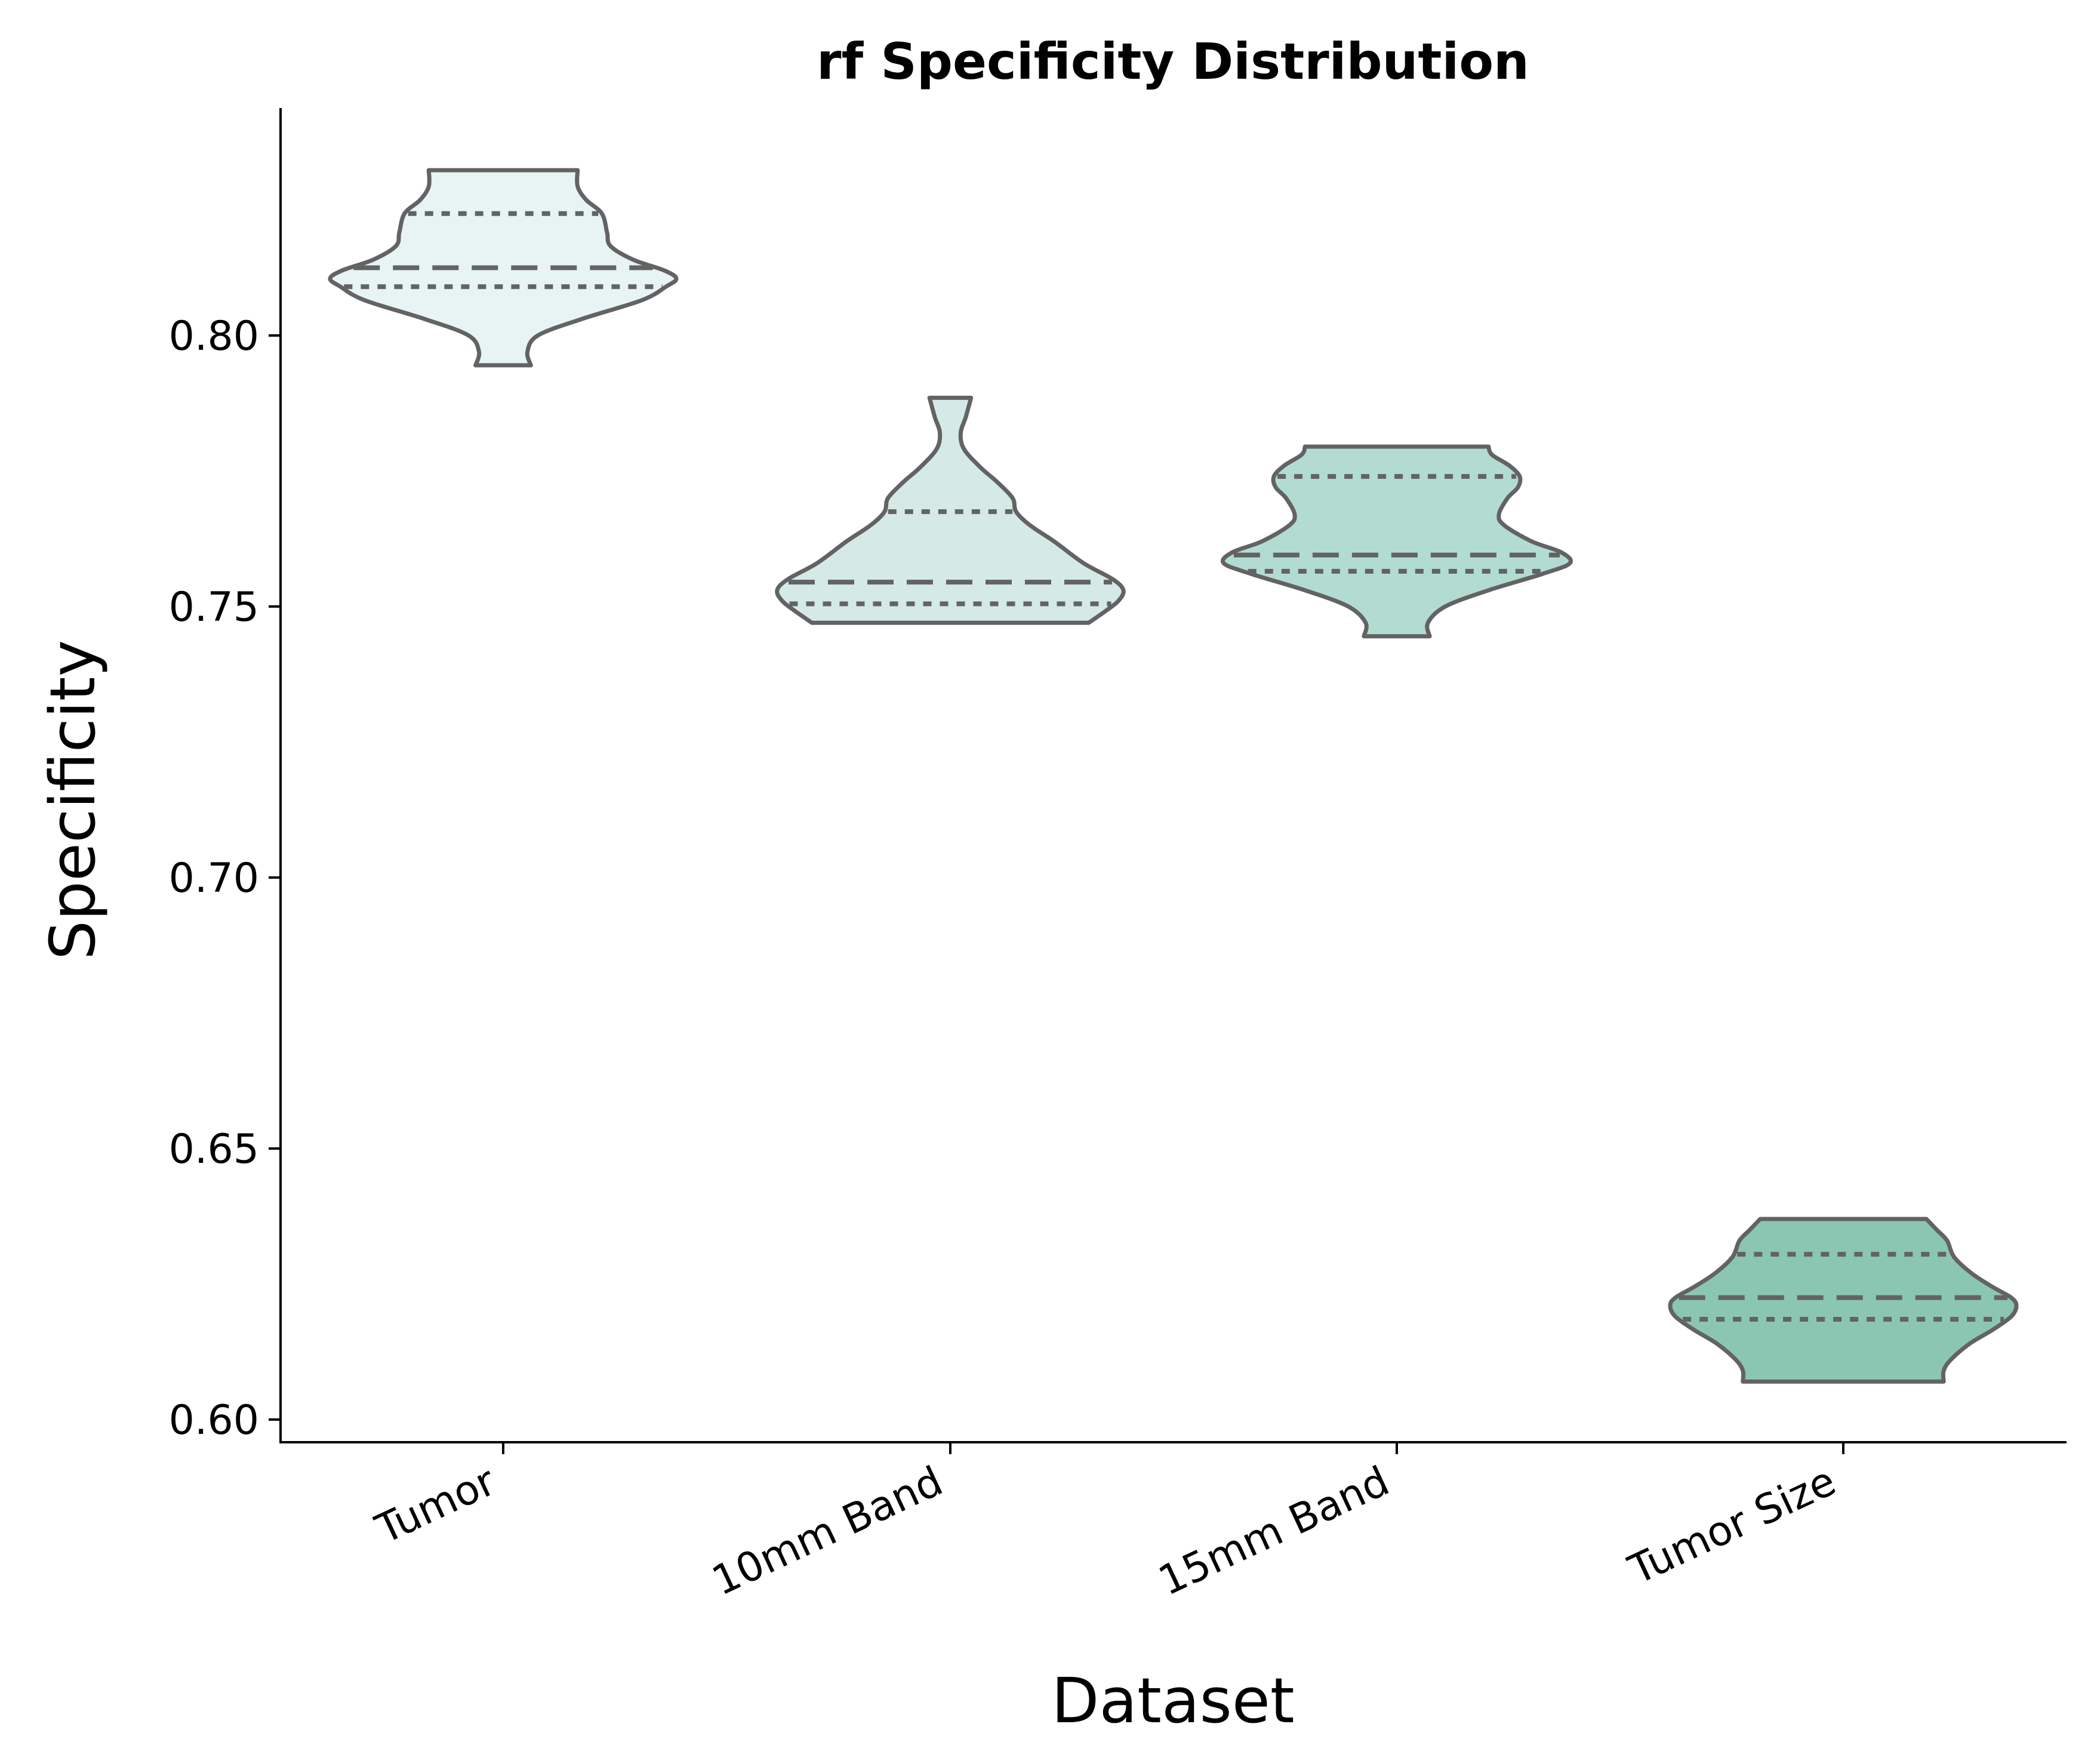  I want to click on y-axis-ticks: 0.60 0.65 0.70 0.75 0.80, so click(225, 878).